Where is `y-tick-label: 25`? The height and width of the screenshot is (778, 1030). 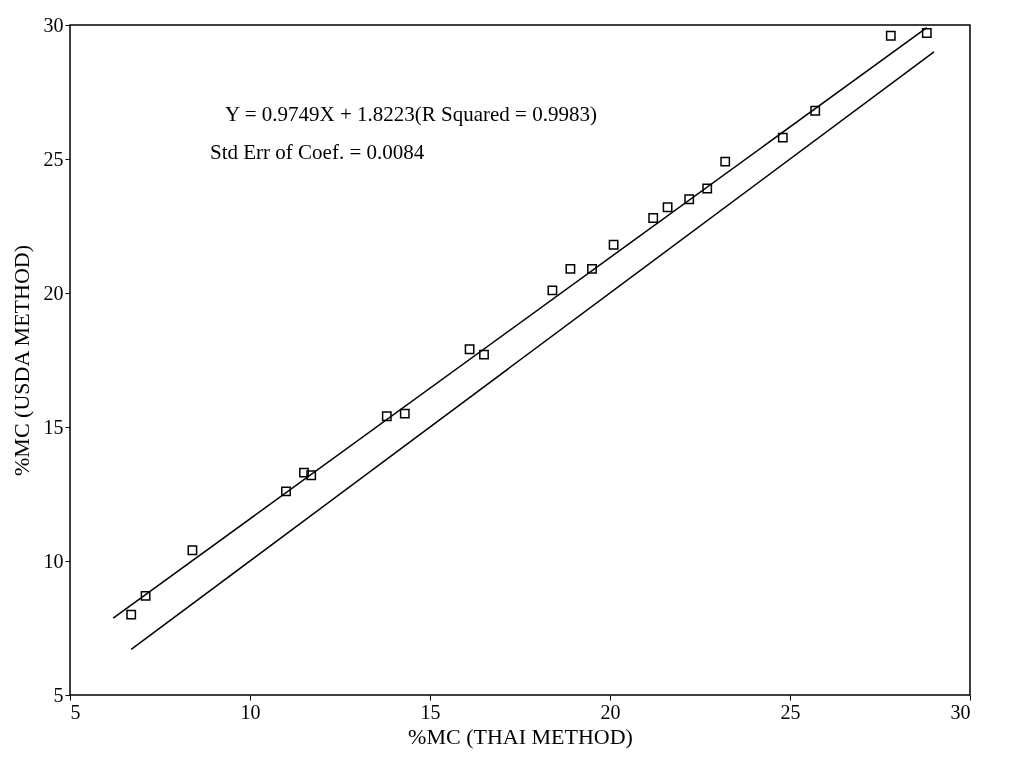
y-tick-label: 25 is located at coordinates (53, 158).